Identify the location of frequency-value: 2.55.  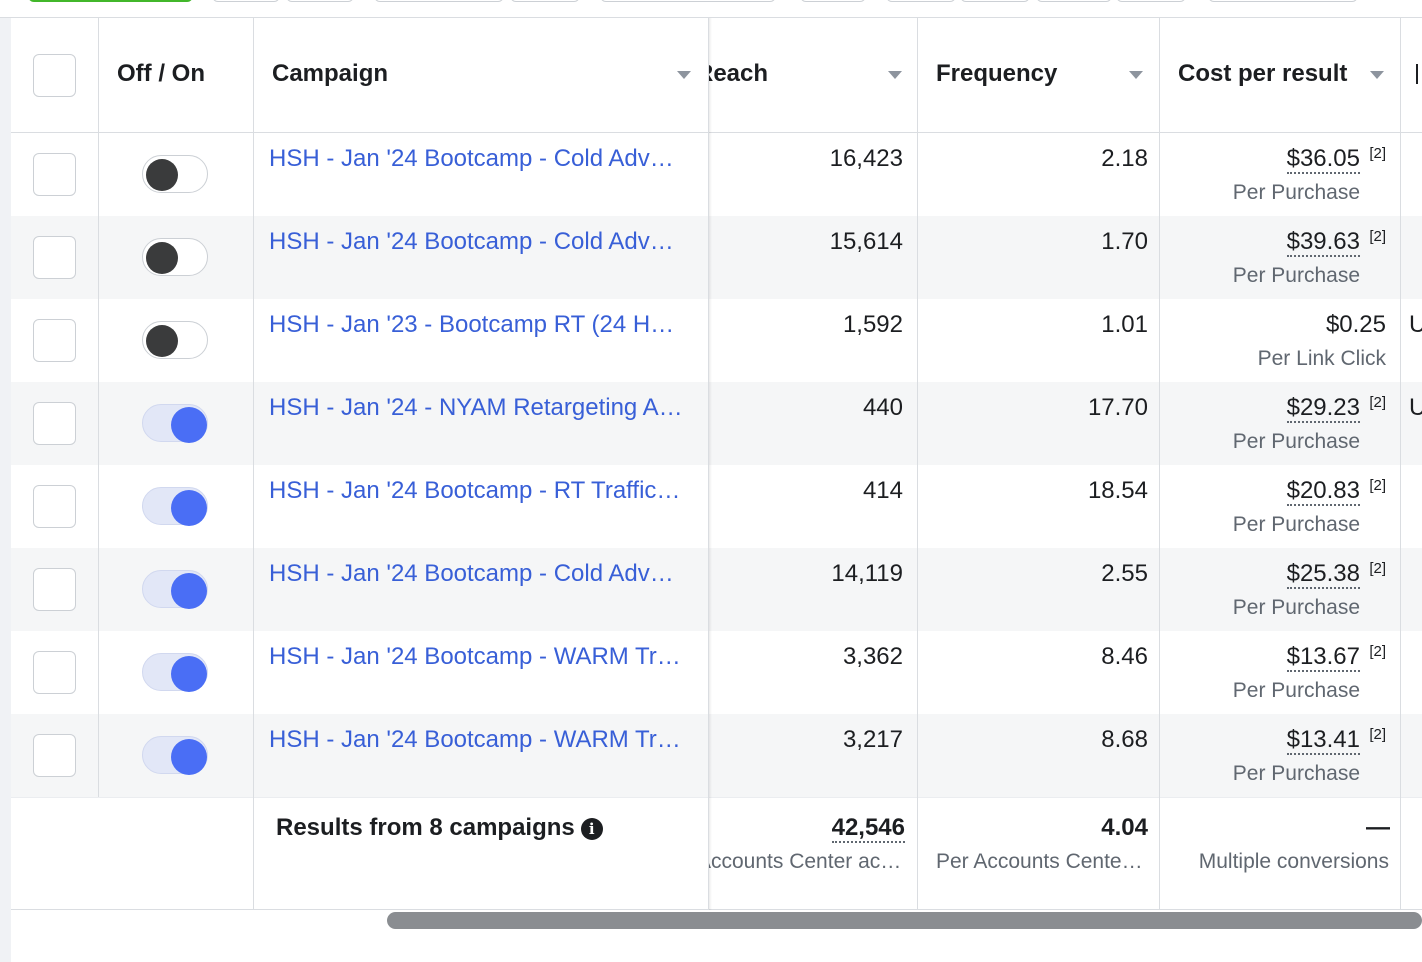
(1124, 573).